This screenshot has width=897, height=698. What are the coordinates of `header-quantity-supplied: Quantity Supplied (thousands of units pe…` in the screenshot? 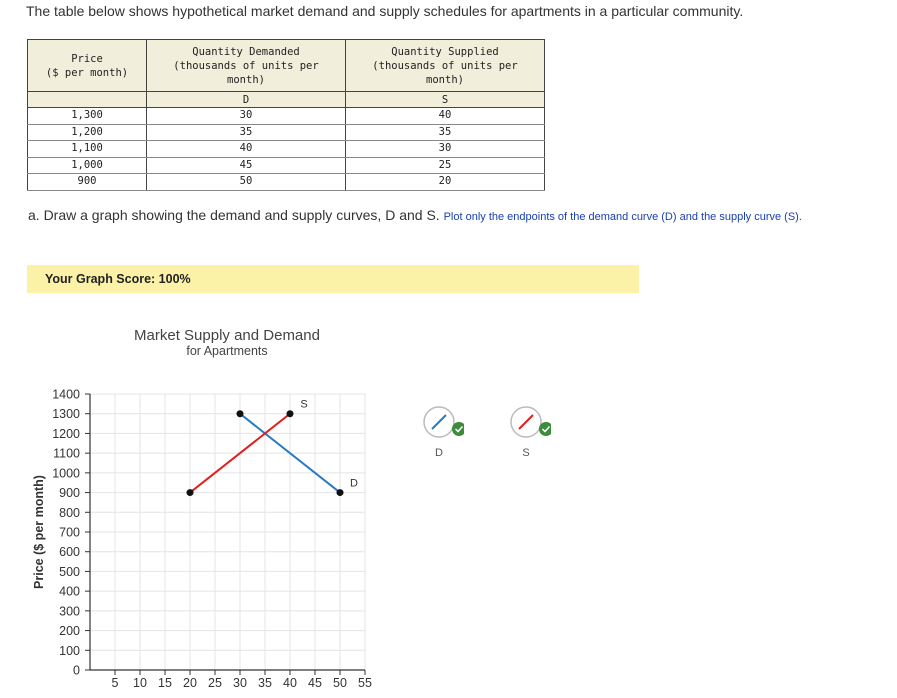 It's located at (445, 65).